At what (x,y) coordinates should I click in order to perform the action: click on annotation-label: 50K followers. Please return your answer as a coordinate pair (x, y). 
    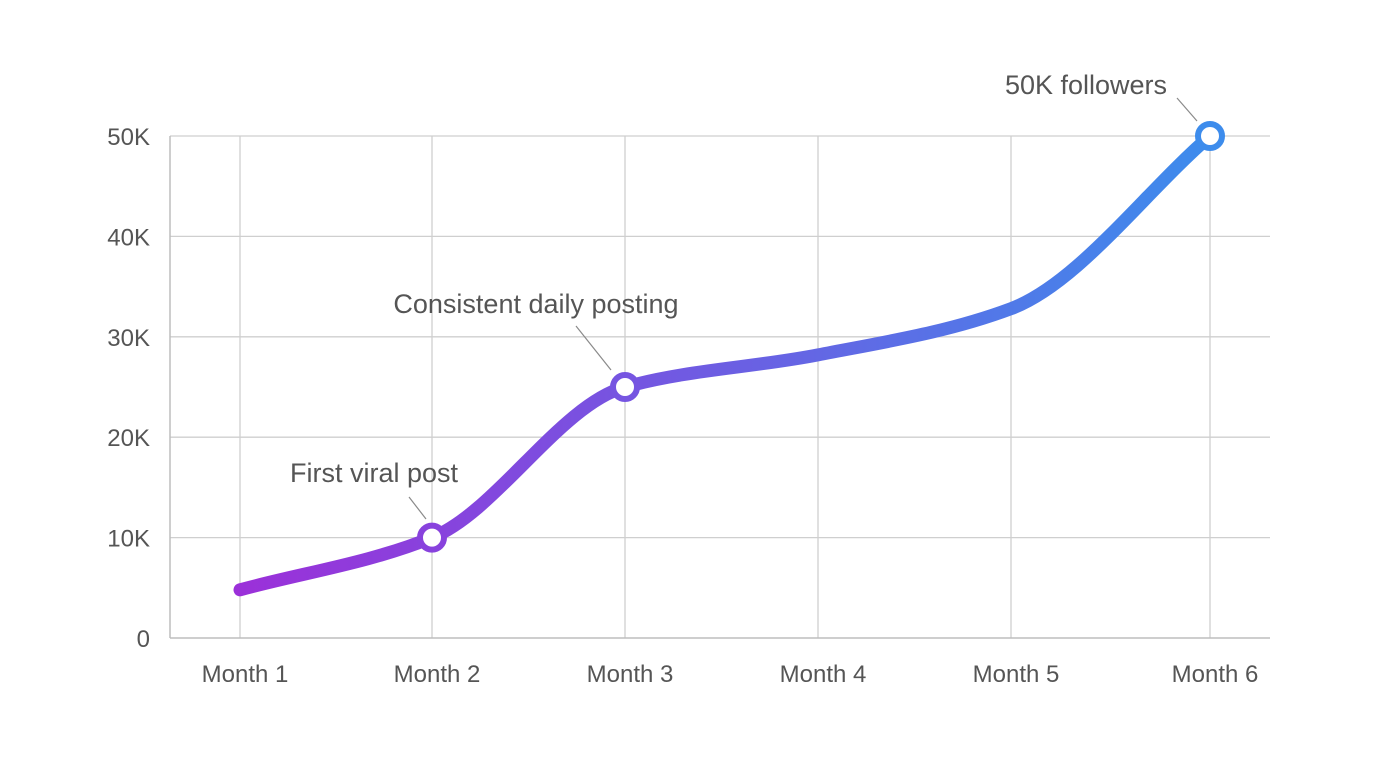
    Looking at the image, I should click on (1086, 85).